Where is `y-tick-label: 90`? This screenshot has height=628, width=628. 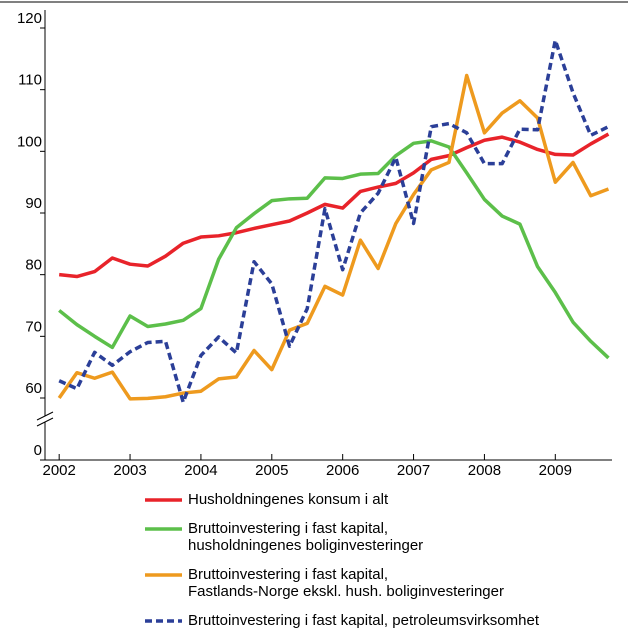 y-tick-label: 90 is located at coordinates (33, 203).